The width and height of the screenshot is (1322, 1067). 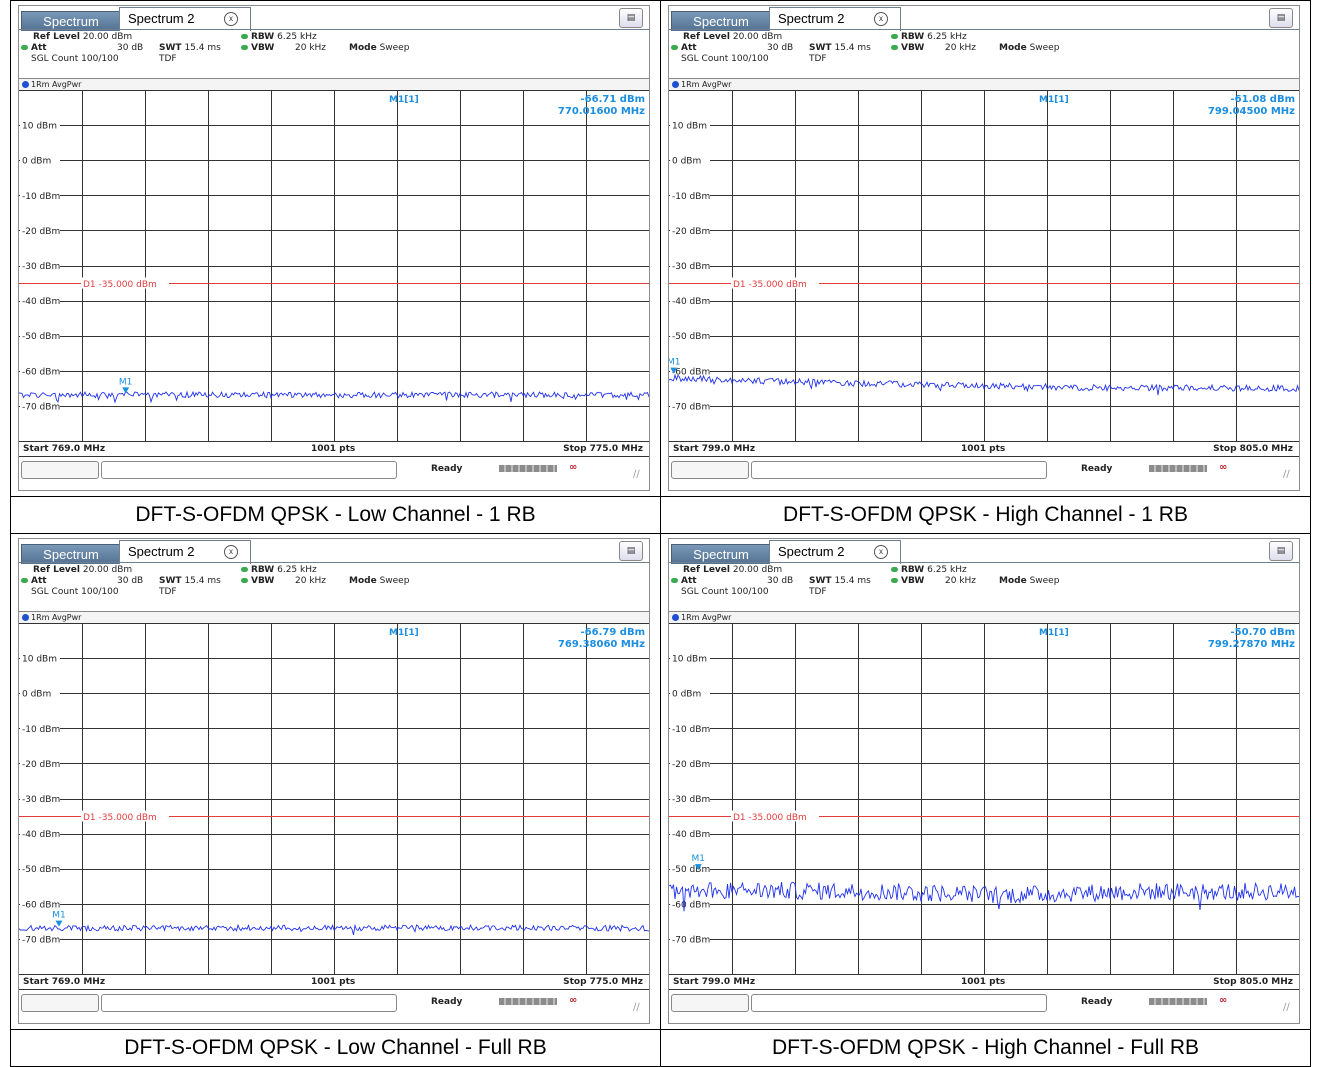 I want to click on ref-level-info: Ref Level 20.00 dBm, so click(x=82, y=37).